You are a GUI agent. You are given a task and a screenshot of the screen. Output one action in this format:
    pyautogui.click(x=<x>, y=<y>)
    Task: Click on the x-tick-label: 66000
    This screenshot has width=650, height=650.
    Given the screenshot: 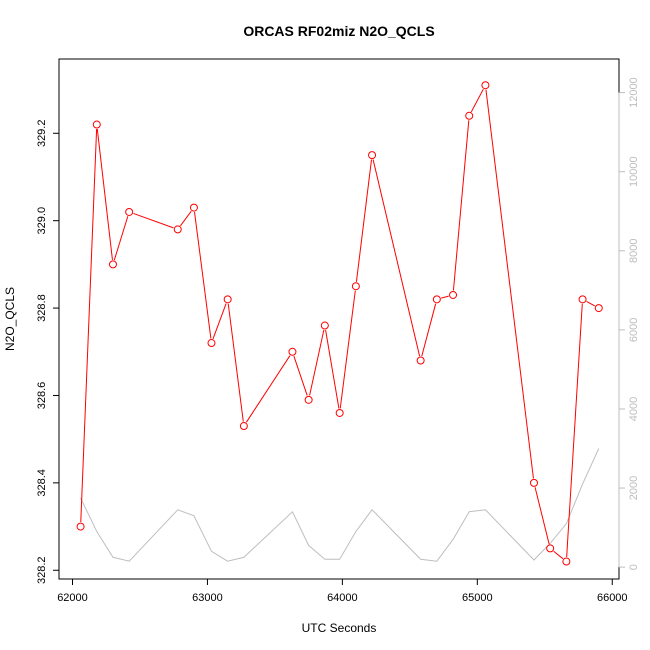 What is the action you would take?
    pyautogui.click(x=612, y=598)
    